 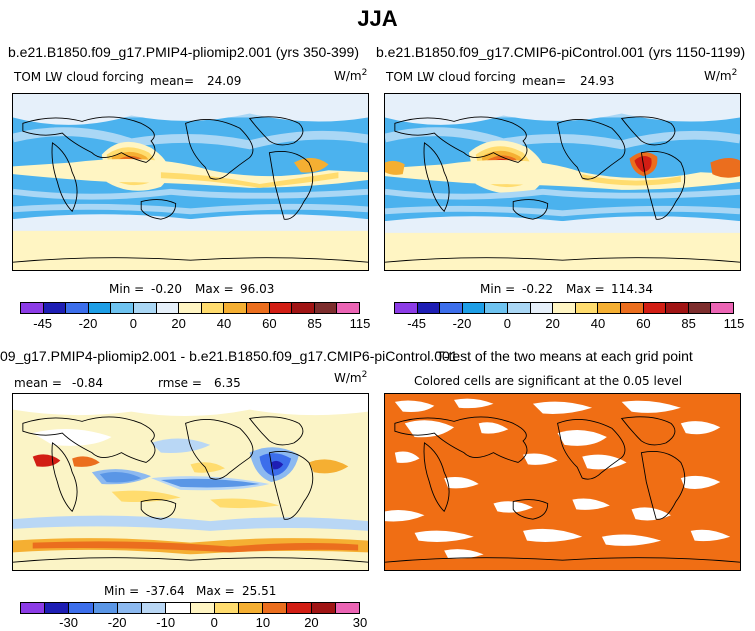 I want to click on panel-right-top-max-label: Max =, so click(x=585, y=289).